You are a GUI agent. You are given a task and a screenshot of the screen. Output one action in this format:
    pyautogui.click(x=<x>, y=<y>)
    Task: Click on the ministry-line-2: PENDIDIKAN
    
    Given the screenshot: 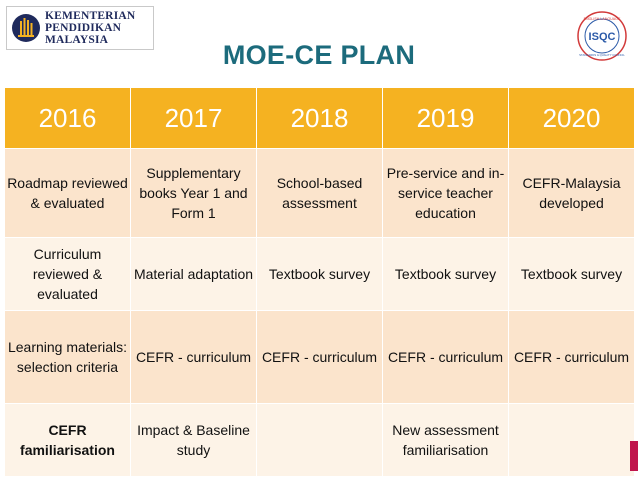 What is the action you would take?
    pyautogui.click(x=83, y=28)
    